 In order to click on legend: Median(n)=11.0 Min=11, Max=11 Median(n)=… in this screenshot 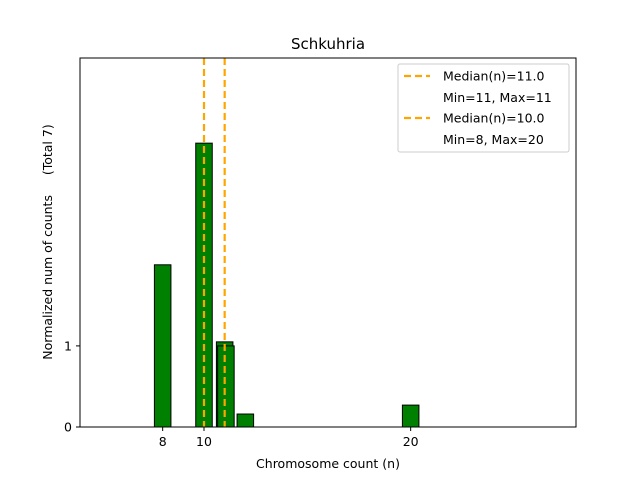, I will do `click(483, 108)`.